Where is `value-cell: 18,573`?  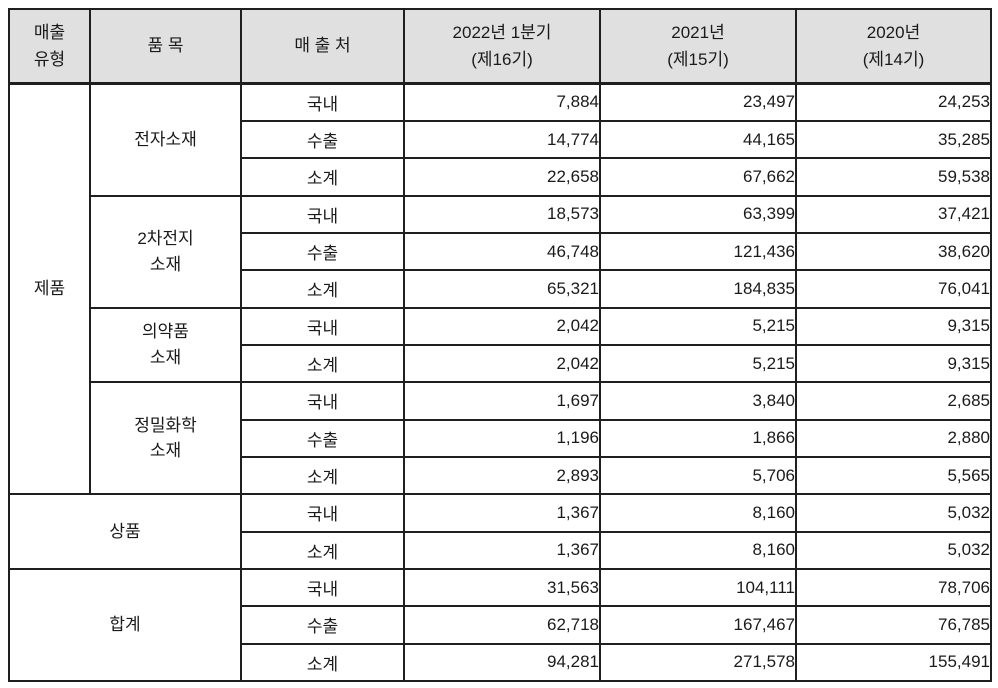
value-cell: 18,573 is located at coordinates (502, 214).